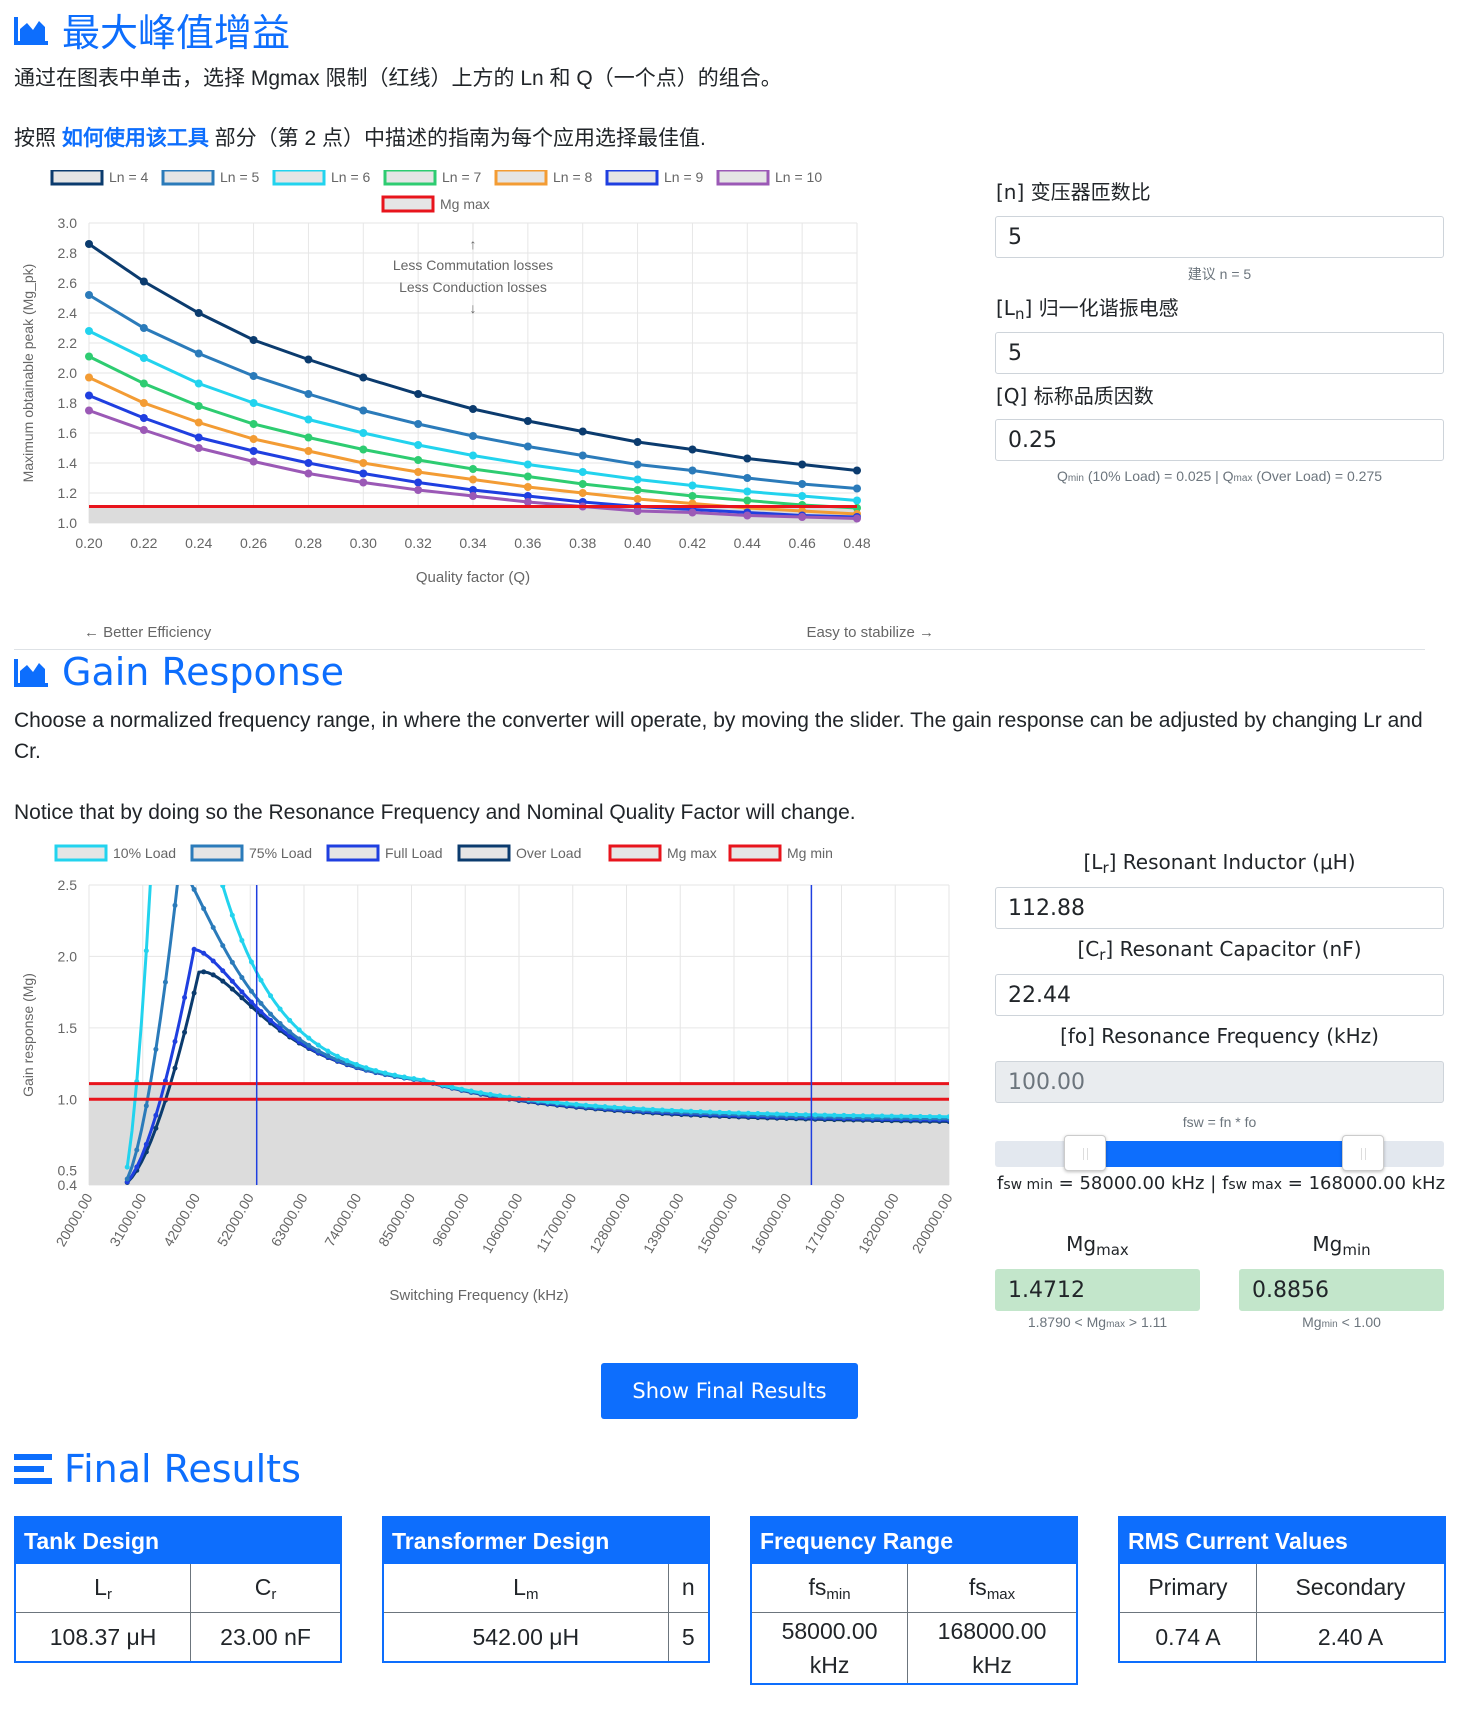  Describe the element at coordinates (582, 543) in the screenshot. I see `x-tick-label: 0.38` at that location.